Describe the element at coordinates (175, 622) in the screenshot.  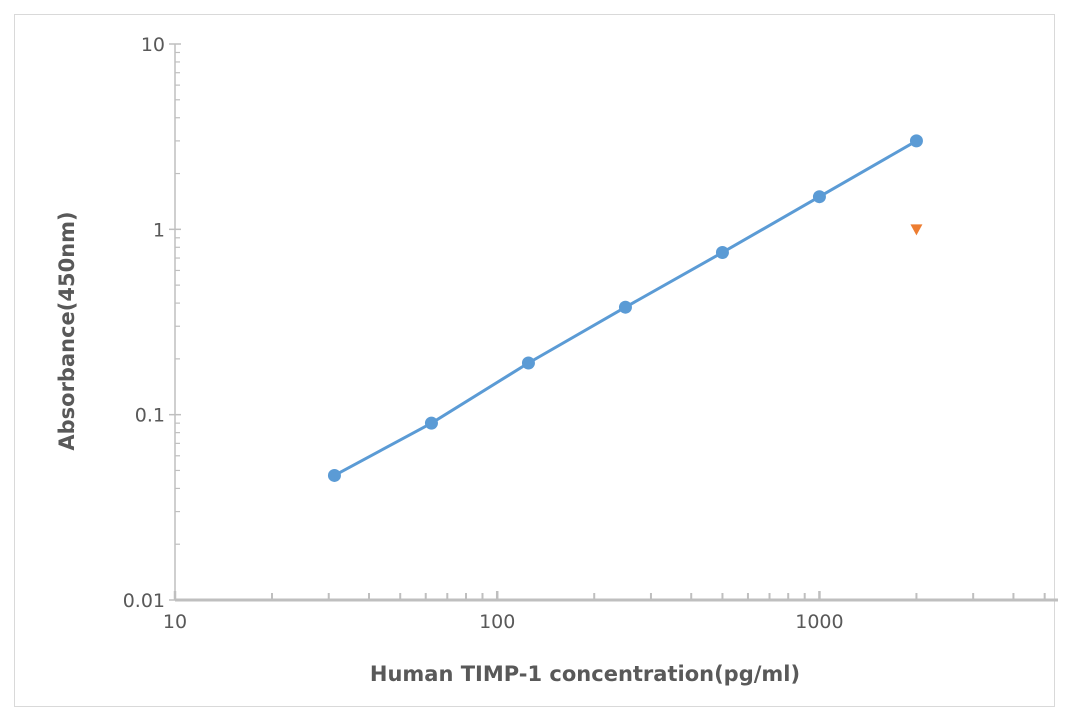
I see `x-tick-label: 10` at that location.